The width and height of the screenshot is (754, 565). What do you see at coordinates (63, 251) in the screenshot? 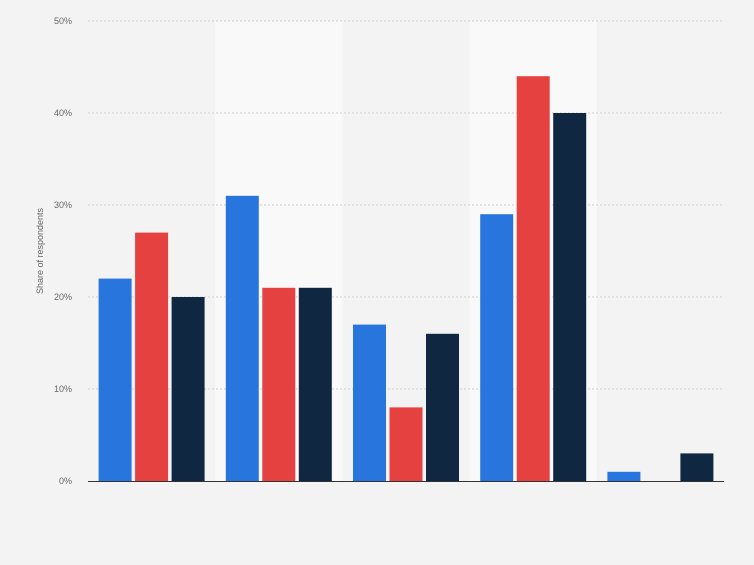
I see `y-axis-ticks: 0% 10% 20% 30% 40% 50%` at bounding box center [63, 251].